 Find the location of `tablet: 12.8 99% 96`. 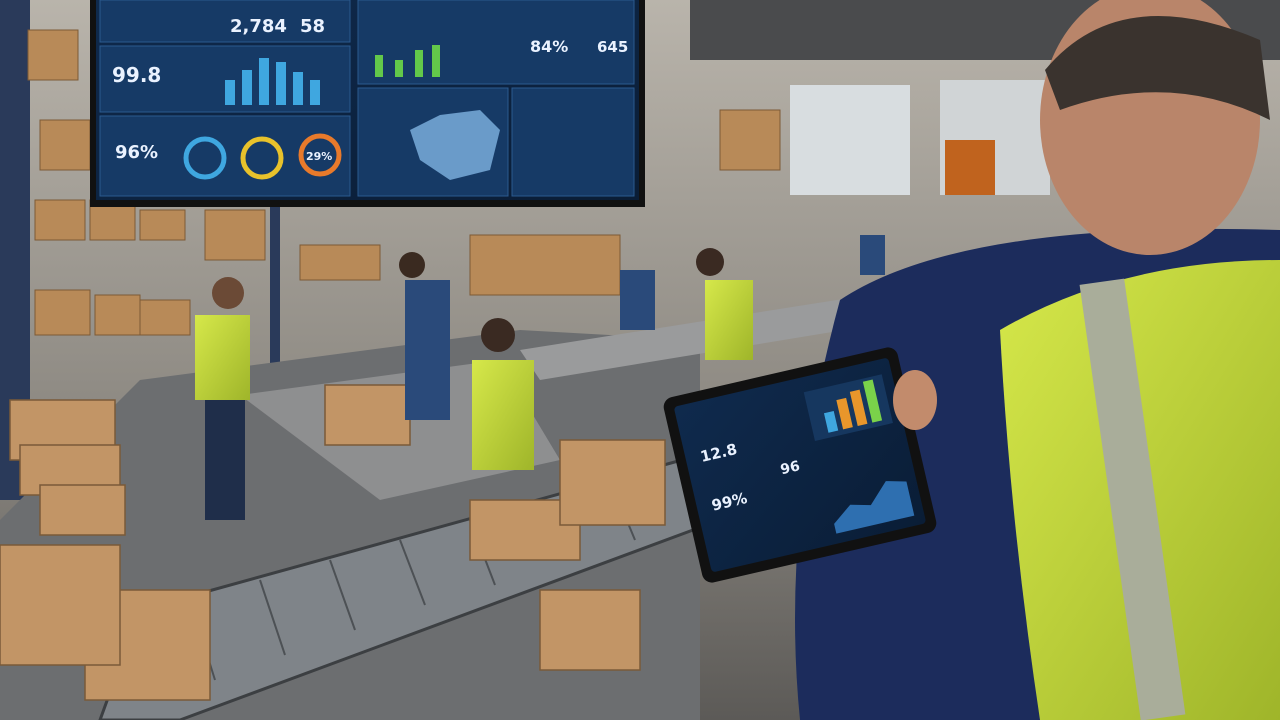

tablet: 12.8 99% 96 is located at coordinates (800, 465).